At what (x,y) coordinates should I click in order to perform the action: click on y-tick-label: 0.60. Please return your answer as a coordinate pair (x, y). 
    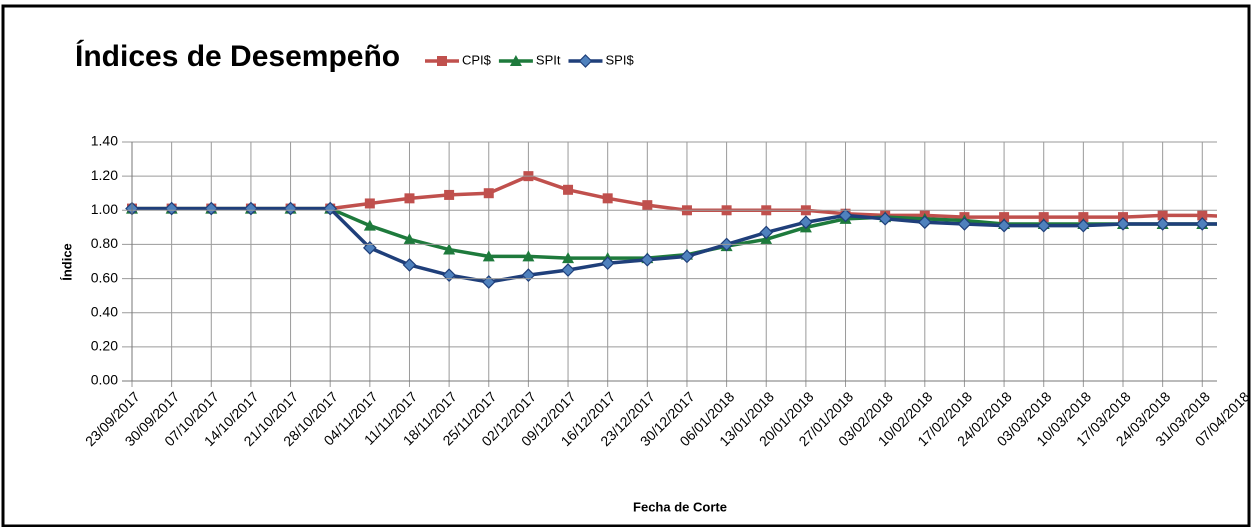
    Looking at the image, I should click on (104, 277).